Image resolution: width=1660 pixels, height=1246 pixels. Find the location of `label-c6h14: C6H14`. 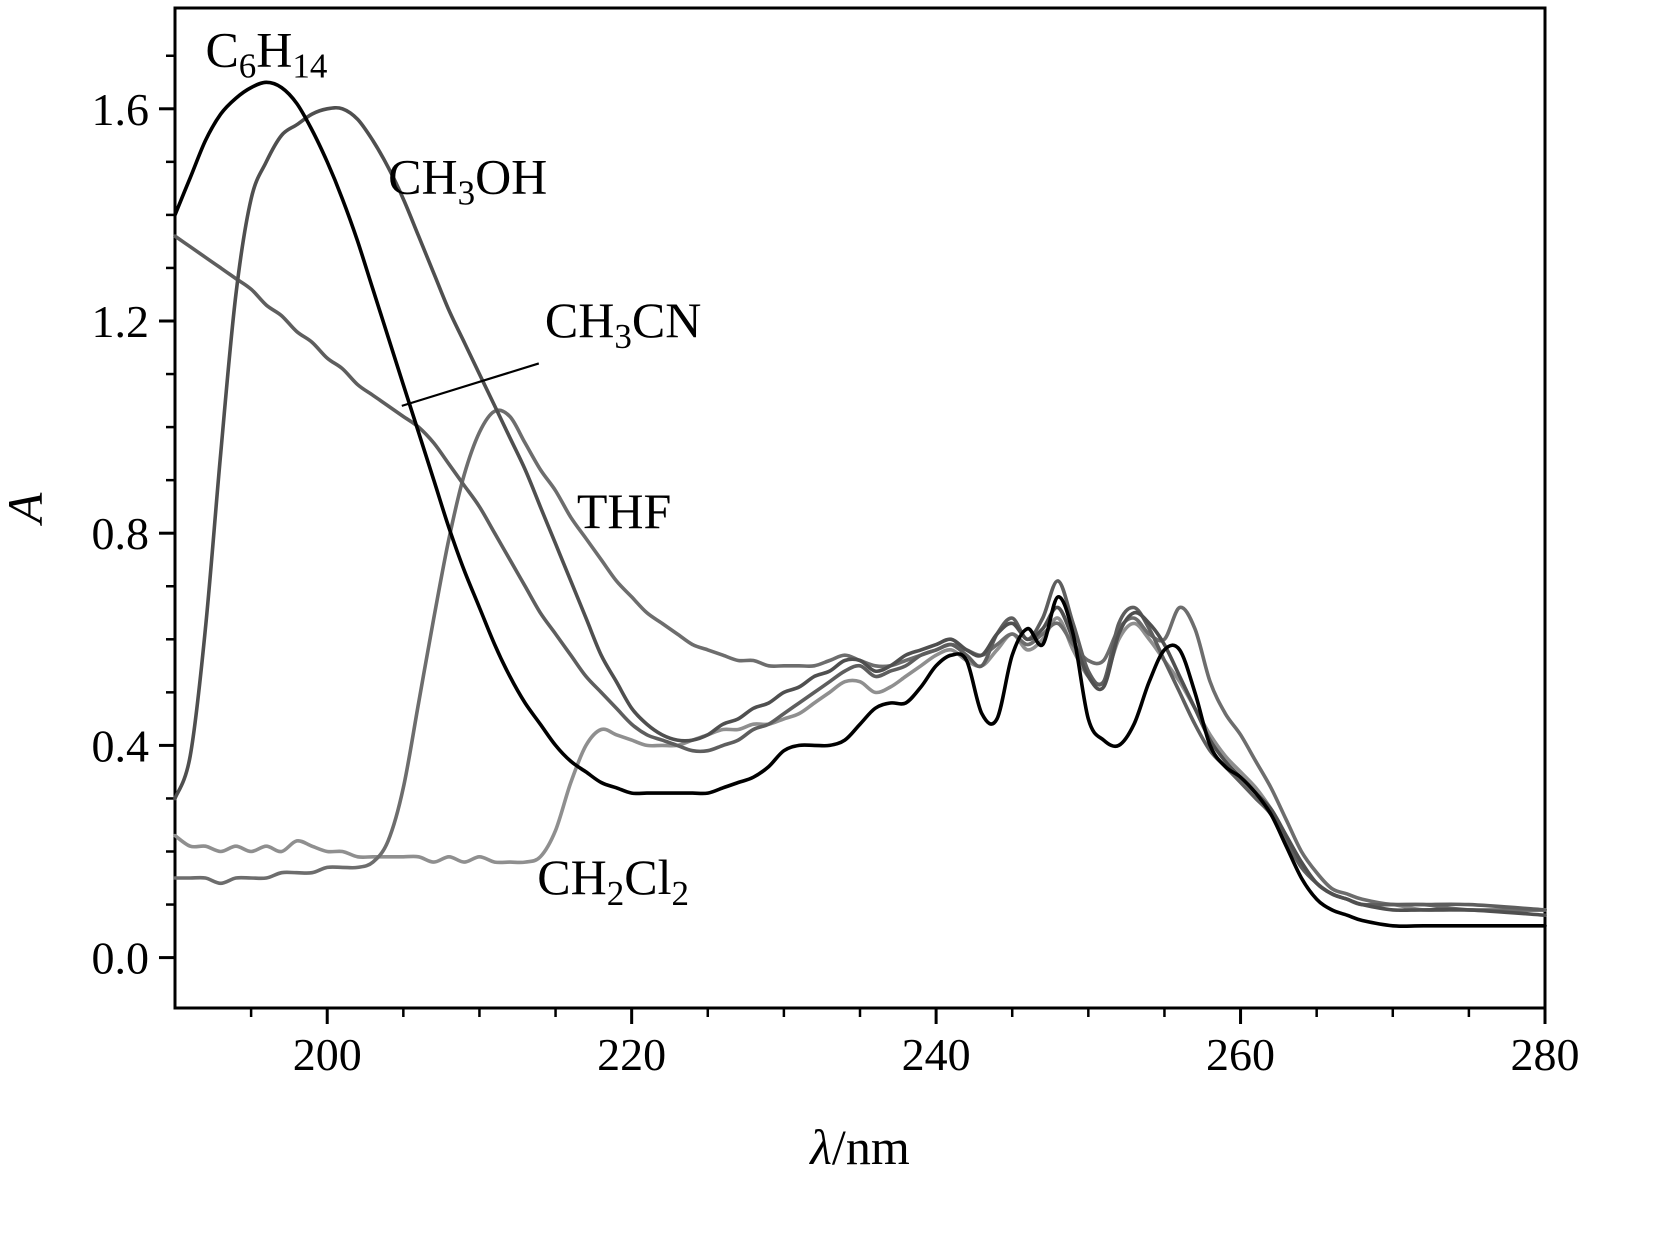

label-c6h14: C6H14 is located at coordinates (266, 53).